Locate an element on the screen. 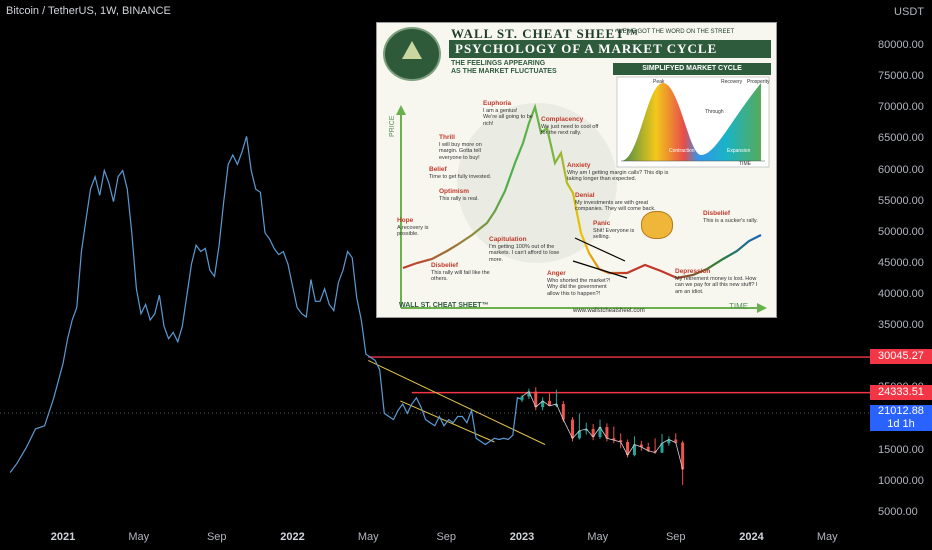  wall-st-cheat-sheet-logo is located at coordinates (412, 54).